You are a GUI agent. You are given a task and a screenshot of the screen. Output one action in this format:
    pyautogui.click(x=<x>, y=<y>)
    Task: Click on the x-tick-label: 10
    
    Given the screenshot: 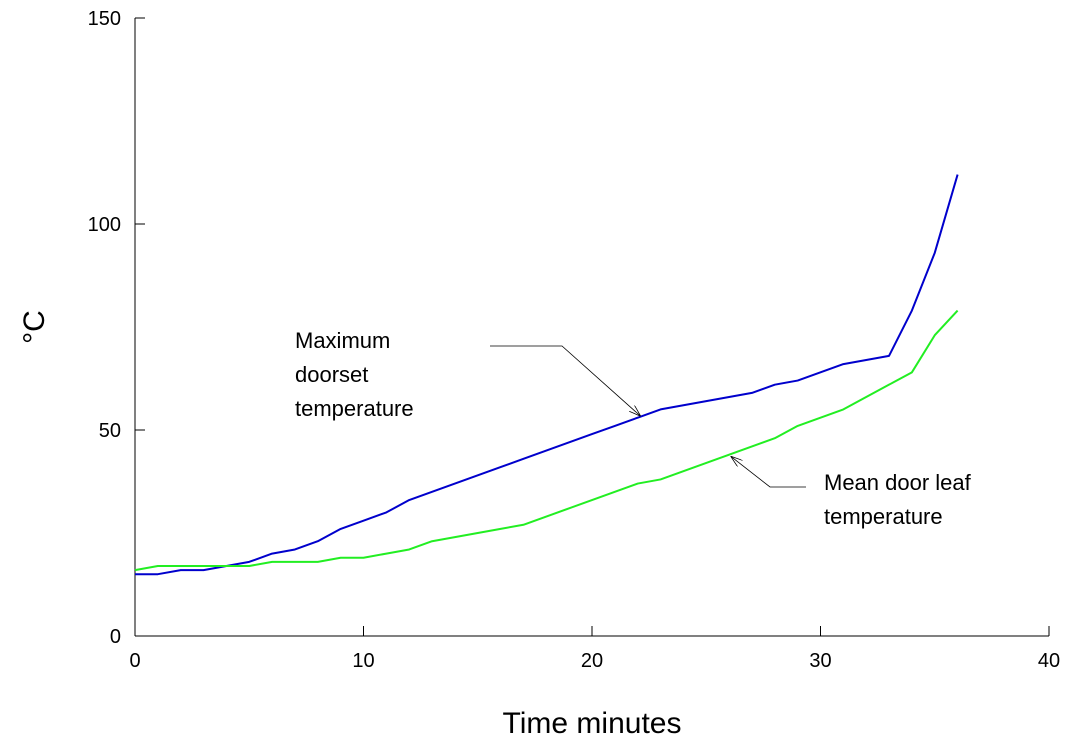 What is the action you would take?
    pyautogui.click(x=363, y=661)
    